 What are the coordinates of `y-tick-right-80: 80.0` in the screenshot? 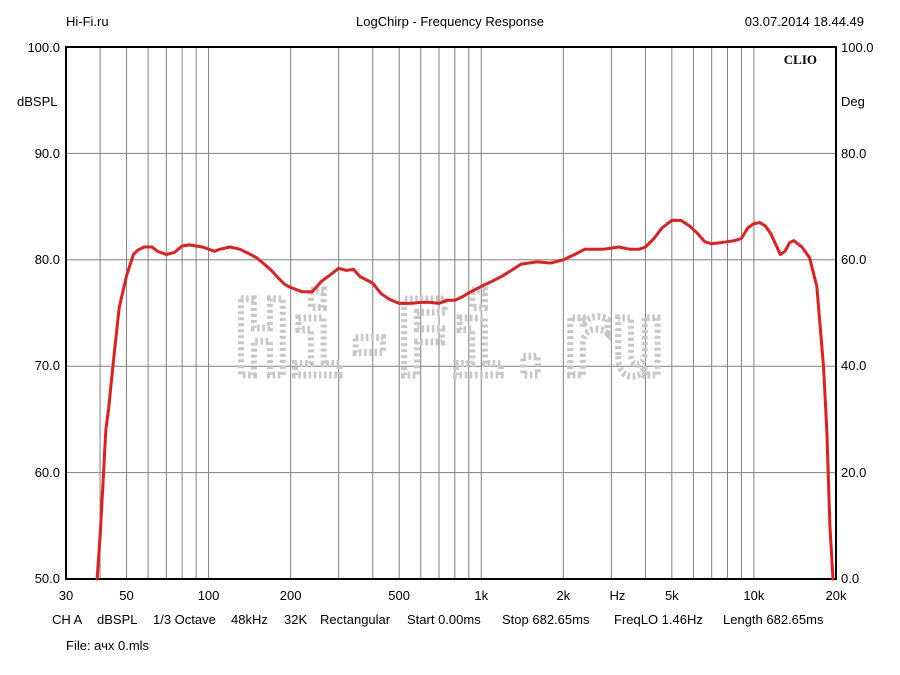 It's located at (854, 153).